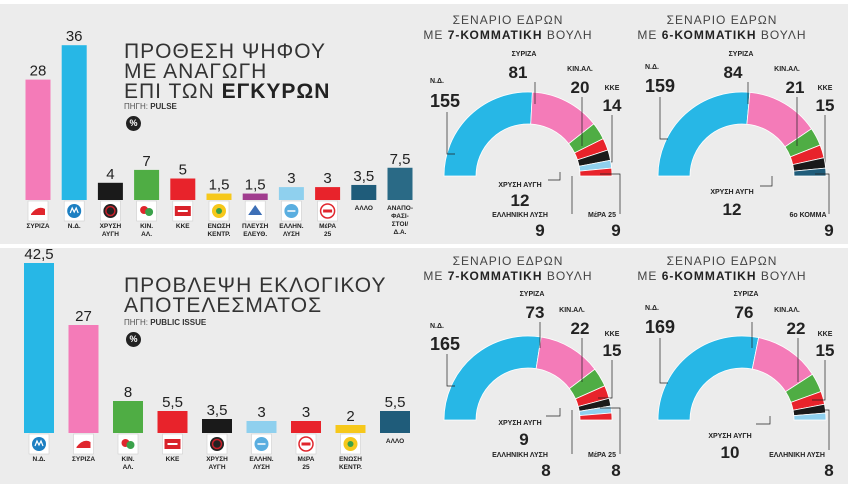 The height and width of the screenshot is (489, 848). Describe the element at coordinates (649, 276) in the screenshot. I see `bottom-seat6-h2a: ΜΕ` at that location.